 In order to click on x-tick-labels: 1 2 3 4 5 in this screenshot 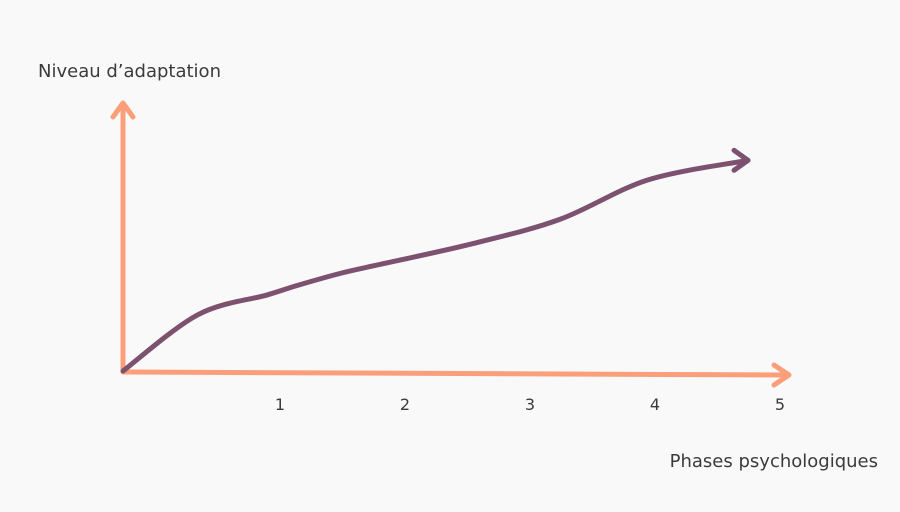, I will do `click(530, 404)`.